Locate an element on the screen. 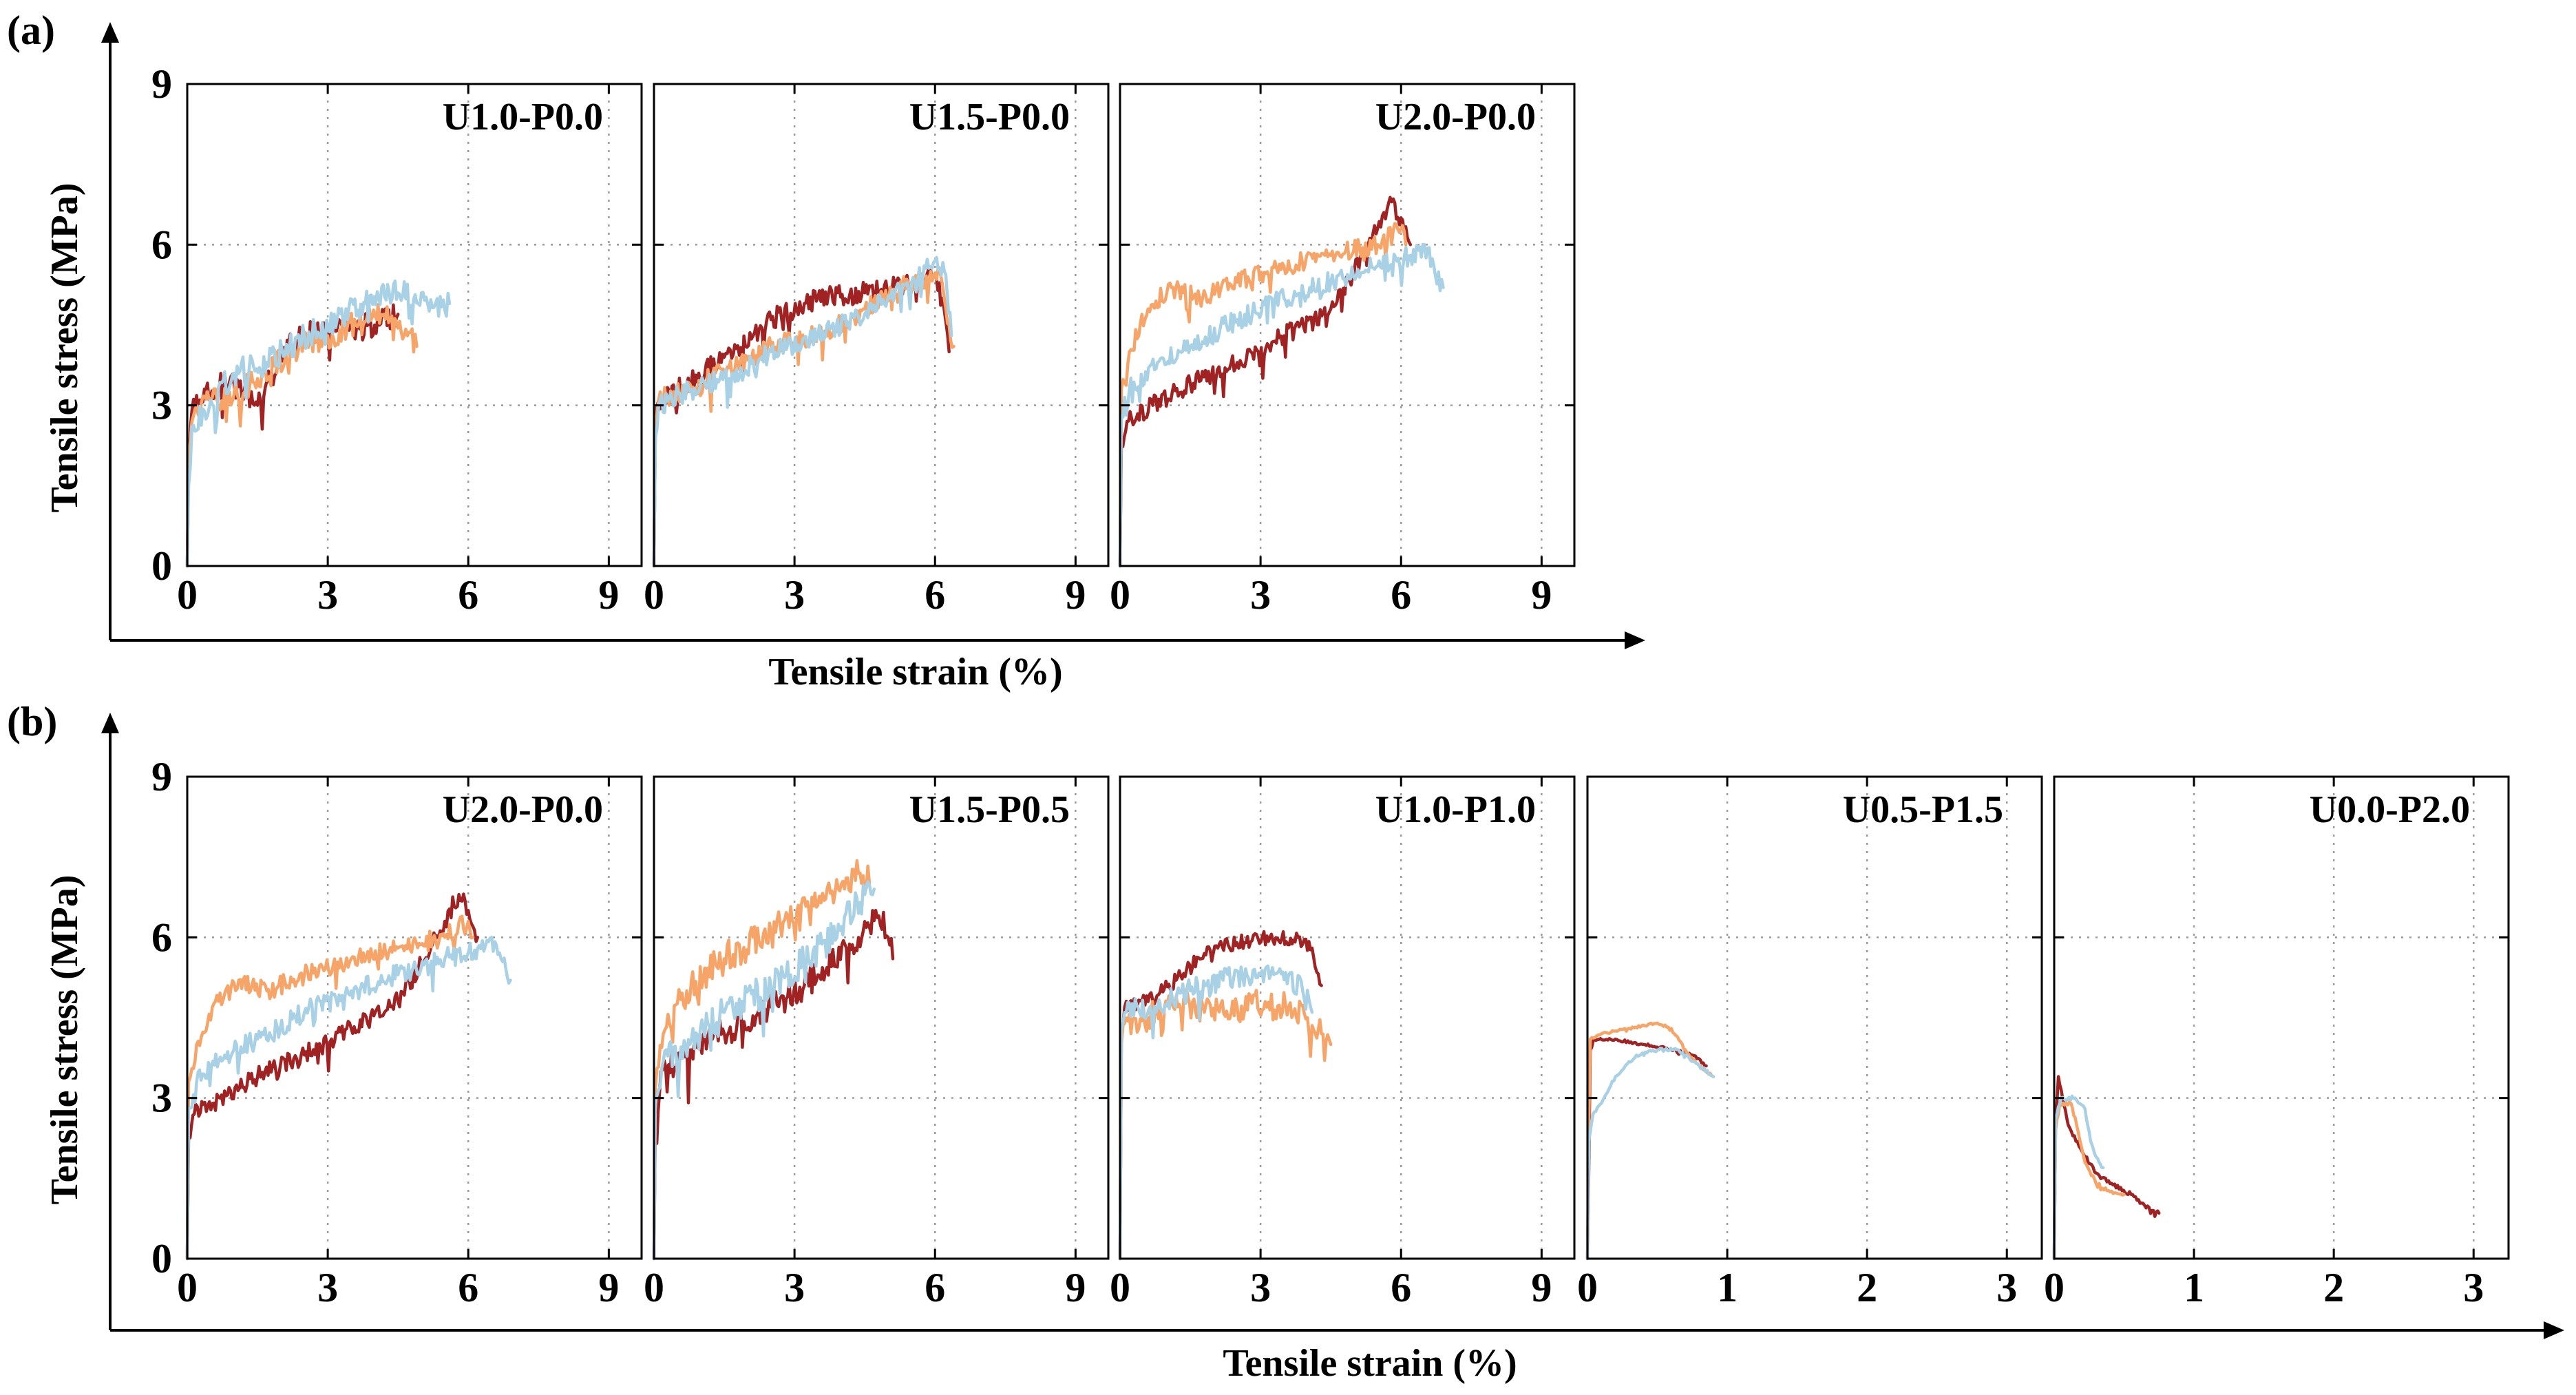 Image resolution: width=2576 pixels, height=1395 pixels. subplot-3: 0 3 6 9 U2.0-P0.0 is located at coordinates (1343, 350).